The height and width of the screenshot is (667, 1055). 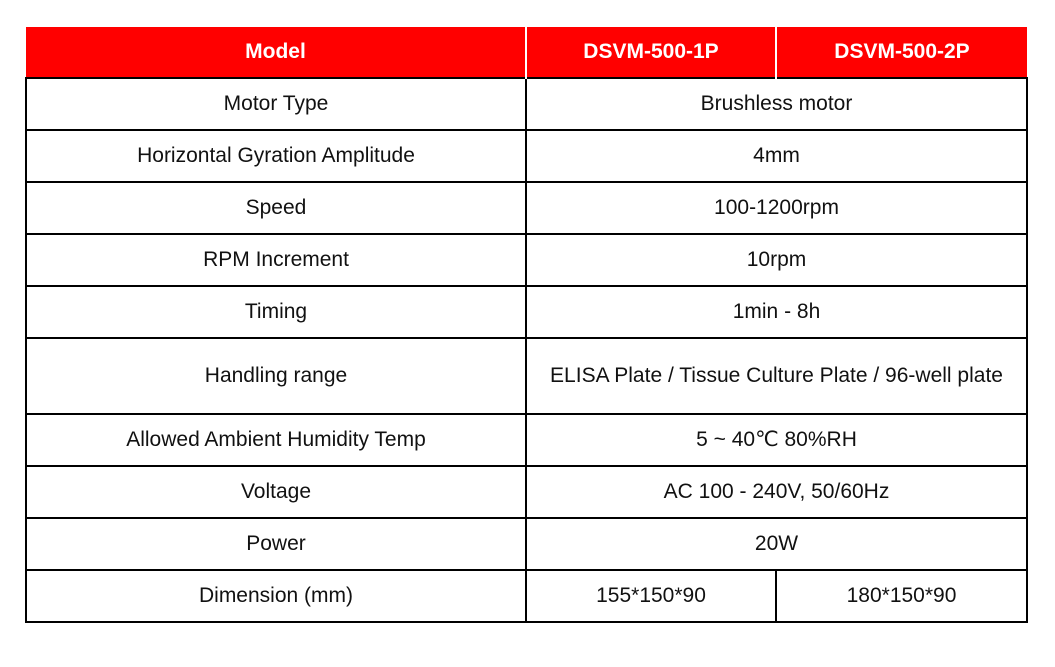 I want to click on row-speed: Speed 100-1200rpm, so click(x=526, y=208).